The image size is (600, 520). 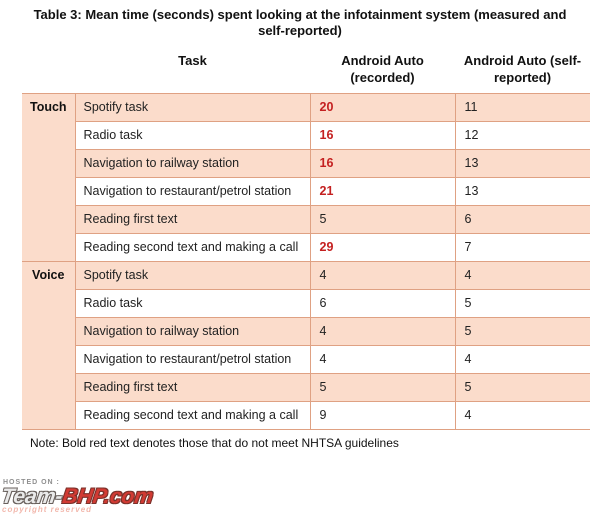 What do you see at coordinates (192, 60) in the screenshot?
I see `header-task: Task` at bounding box center [192, 60].